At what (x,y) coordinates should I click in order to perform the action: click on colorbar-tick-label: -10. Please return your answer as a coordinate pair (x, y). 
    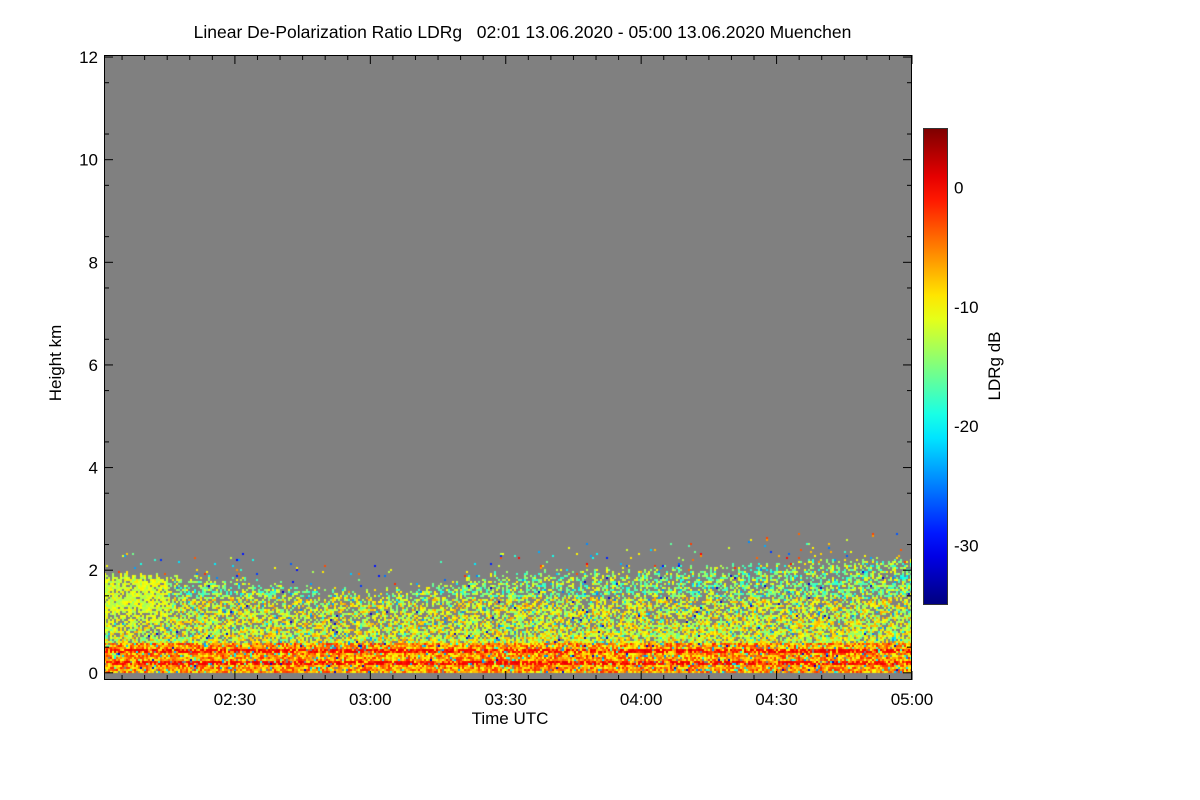
    Looking at the image, I should click on (966, 307).